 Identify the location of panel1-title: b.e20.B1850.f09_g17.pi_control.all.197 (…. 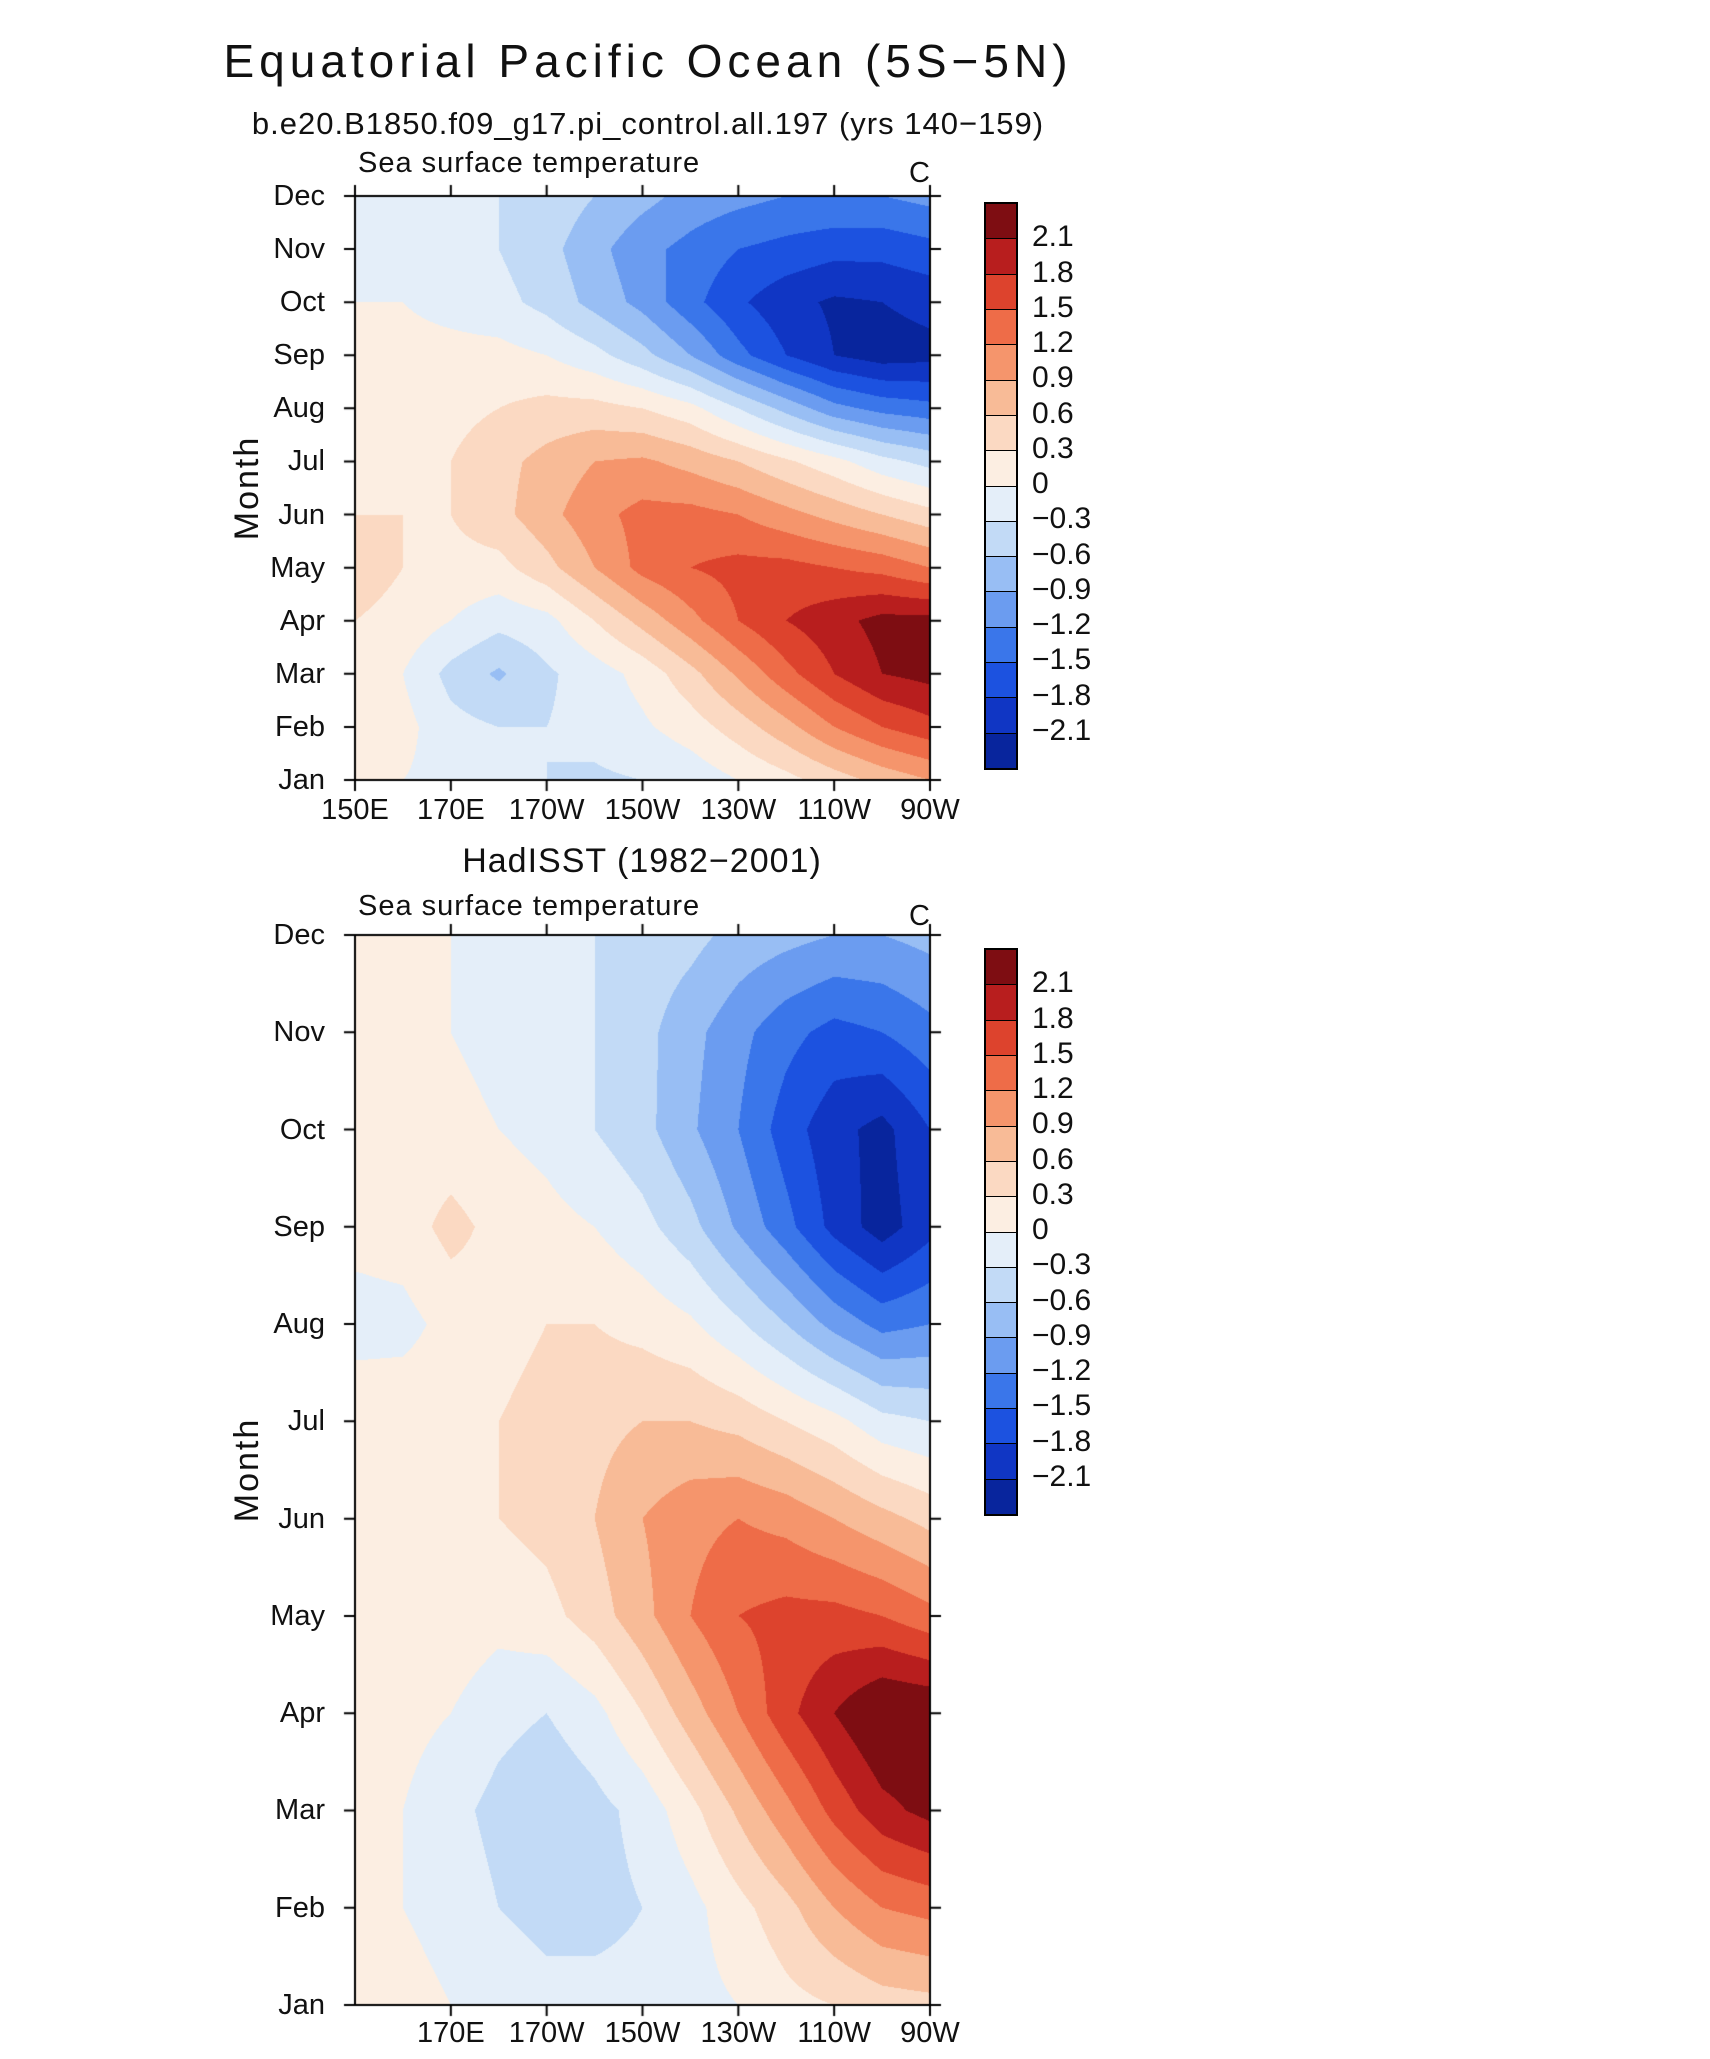
(648, 123).